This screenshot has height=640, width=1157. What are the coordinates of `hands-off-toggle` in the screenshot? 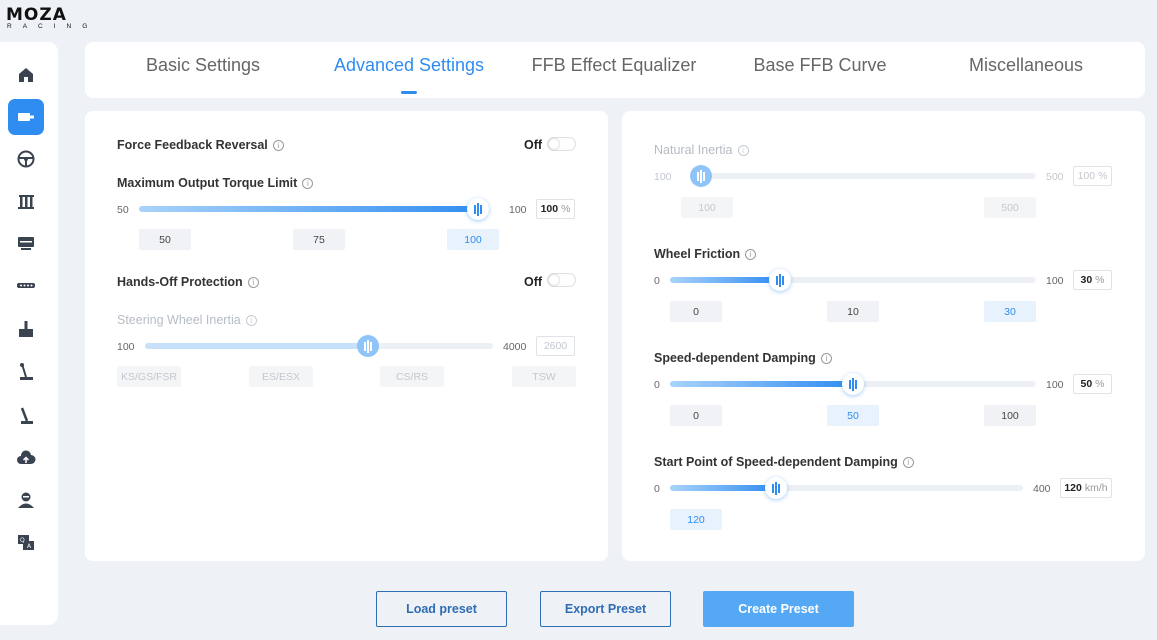 It's located at (561, 280).